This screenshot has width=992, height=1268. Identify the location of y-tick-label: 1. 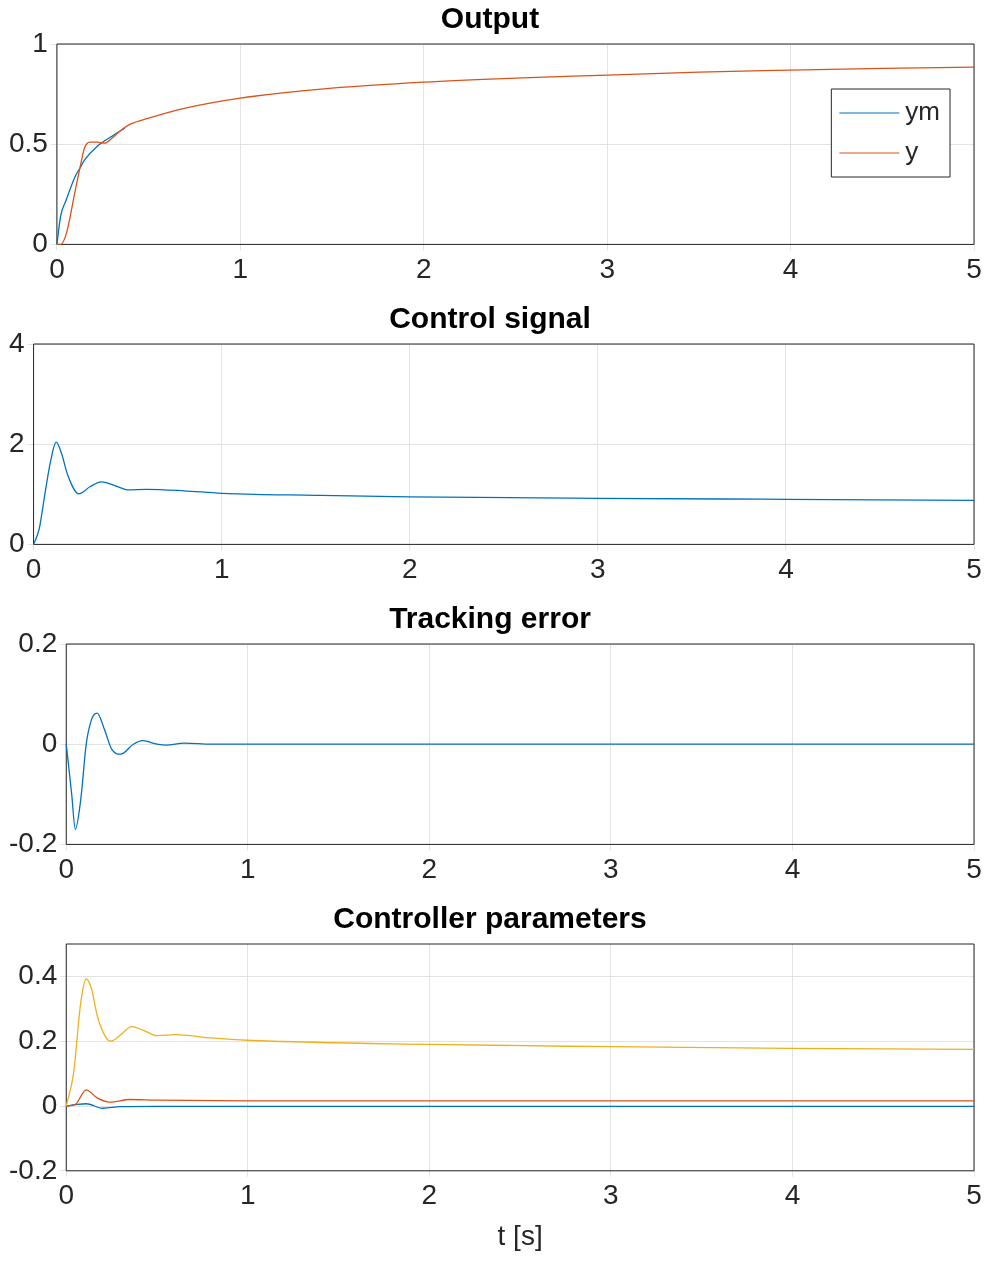
(40, 42).